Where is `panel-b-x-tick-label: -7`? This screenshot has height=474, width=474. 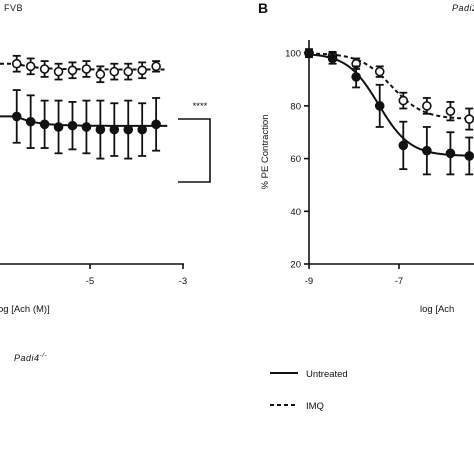
panel-b-x-tick-label: -7 is located at coordinates (399, 281).